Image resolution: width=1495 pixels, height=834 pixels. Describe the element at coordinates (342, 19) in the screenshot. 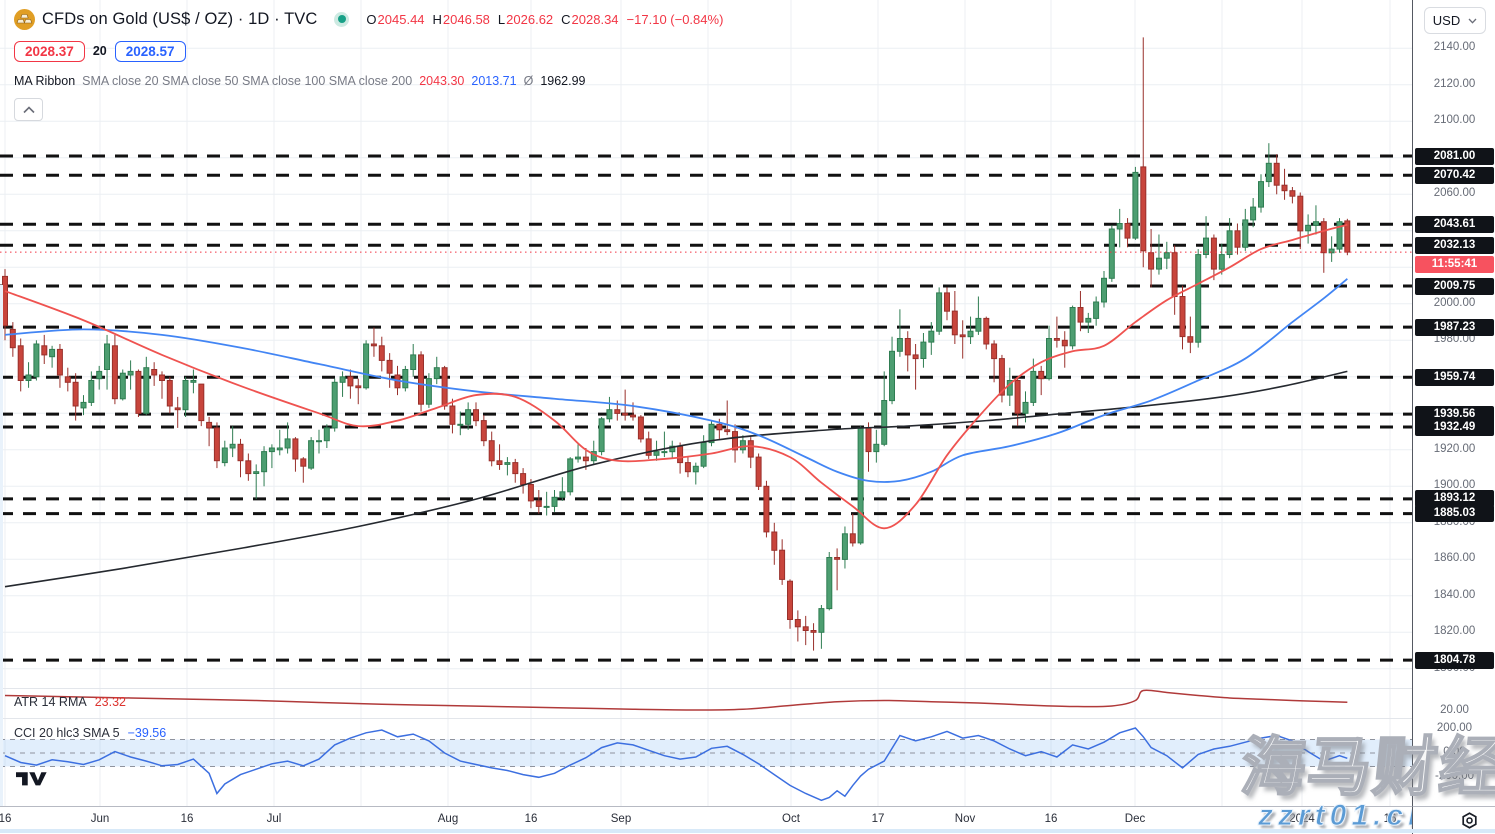

I see `market-status-icon` at that location.